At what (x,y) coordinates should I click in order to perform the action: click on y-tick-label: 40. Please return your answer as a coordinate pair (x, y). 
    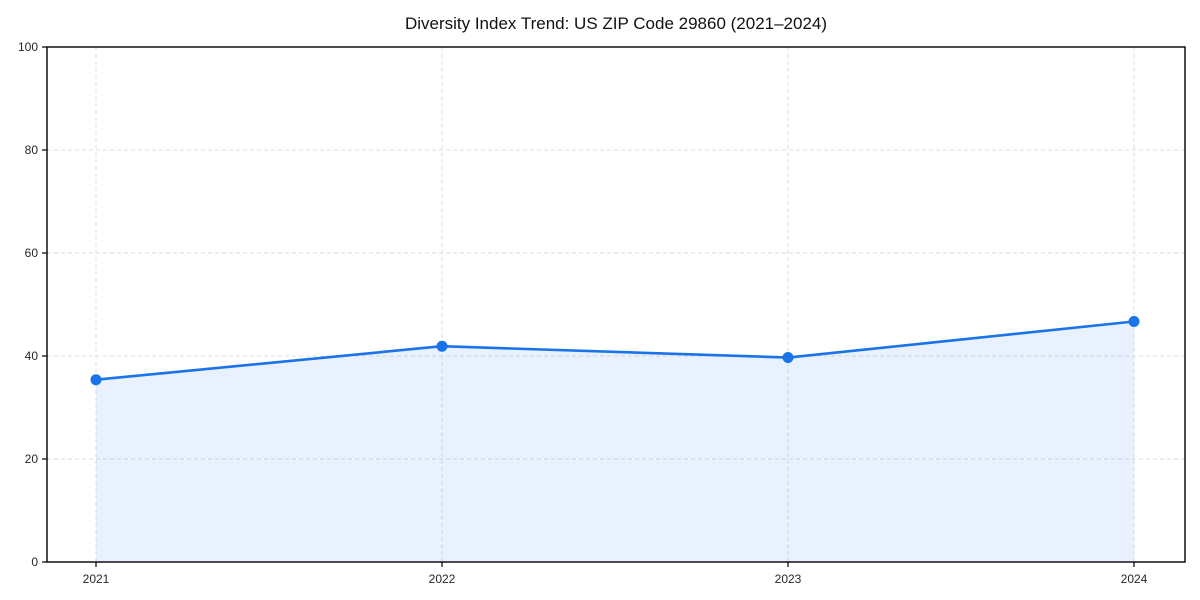
    Looking at the image, I should click on (32, 356).